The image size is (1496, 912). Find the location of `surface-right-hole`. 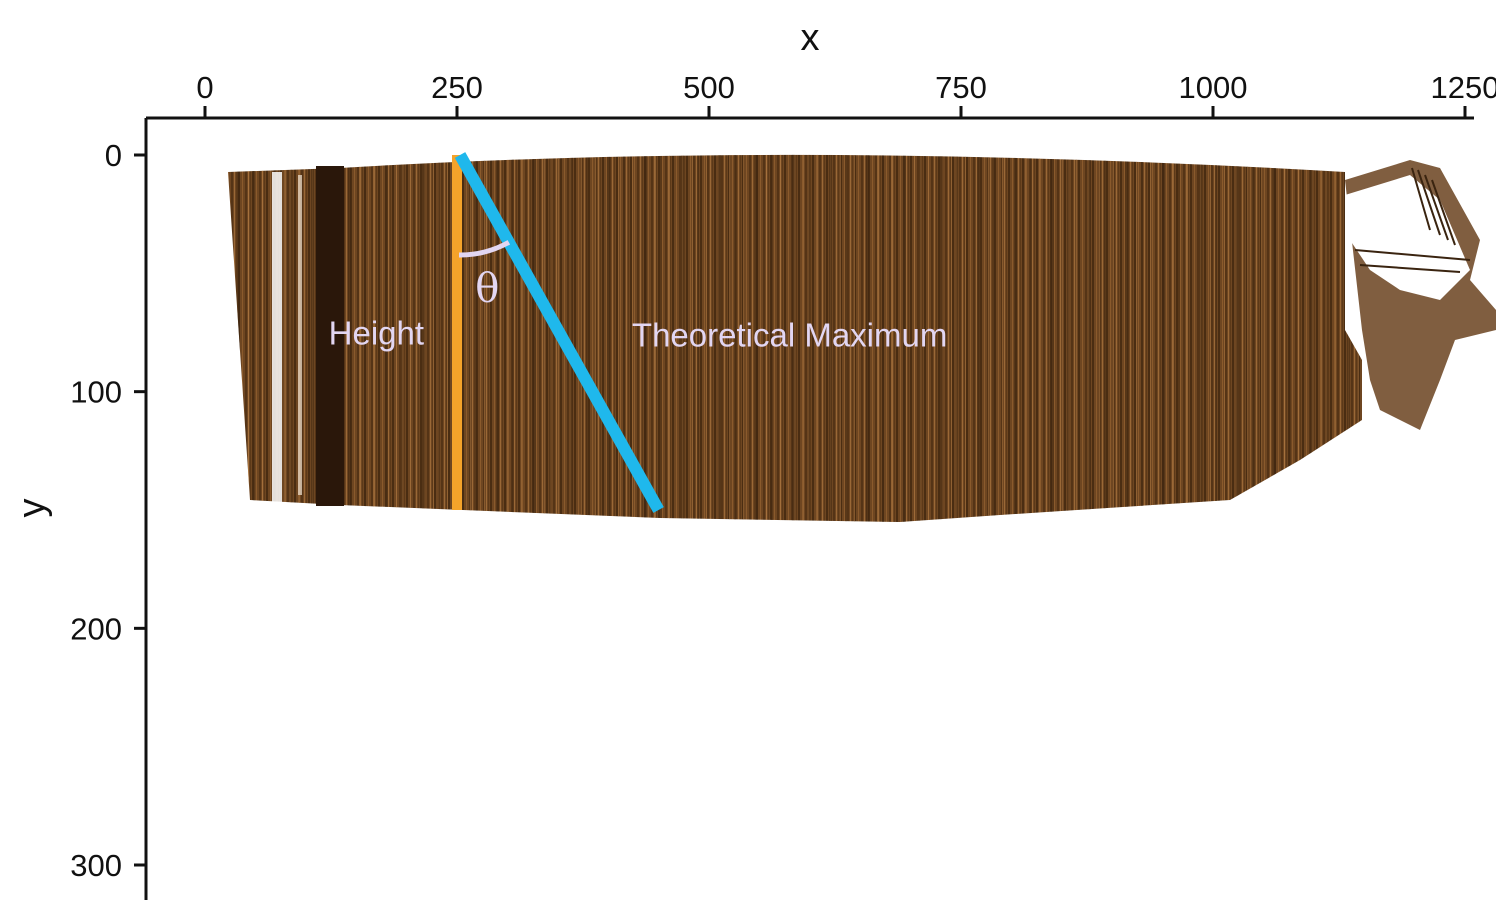

surface-right-hole is located at coordinates (1407, 237).